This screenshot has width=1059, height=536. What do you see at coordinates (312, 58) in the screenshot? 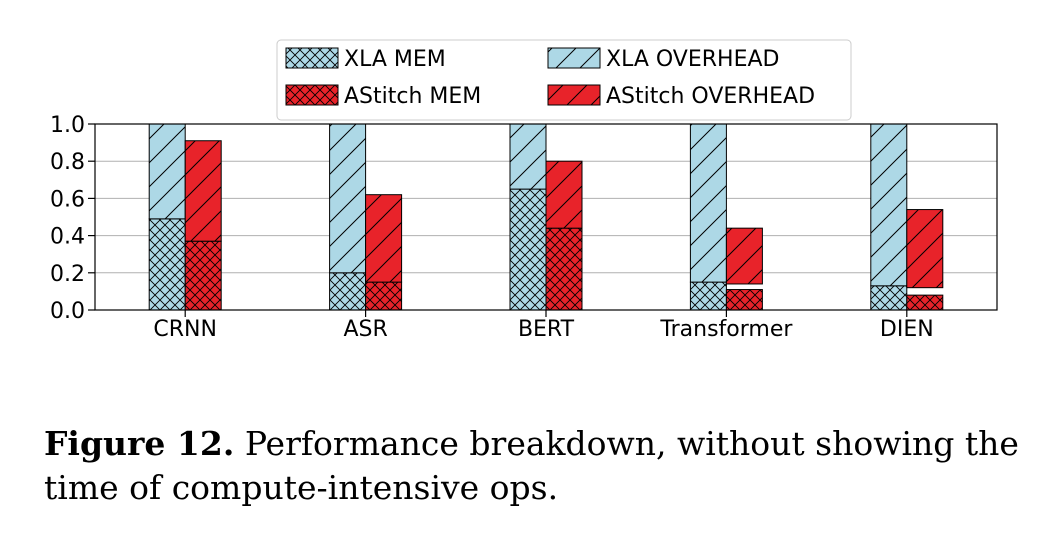
I see `legend-xla-mem-swatch-hatch` at bounding box center [312, 58].